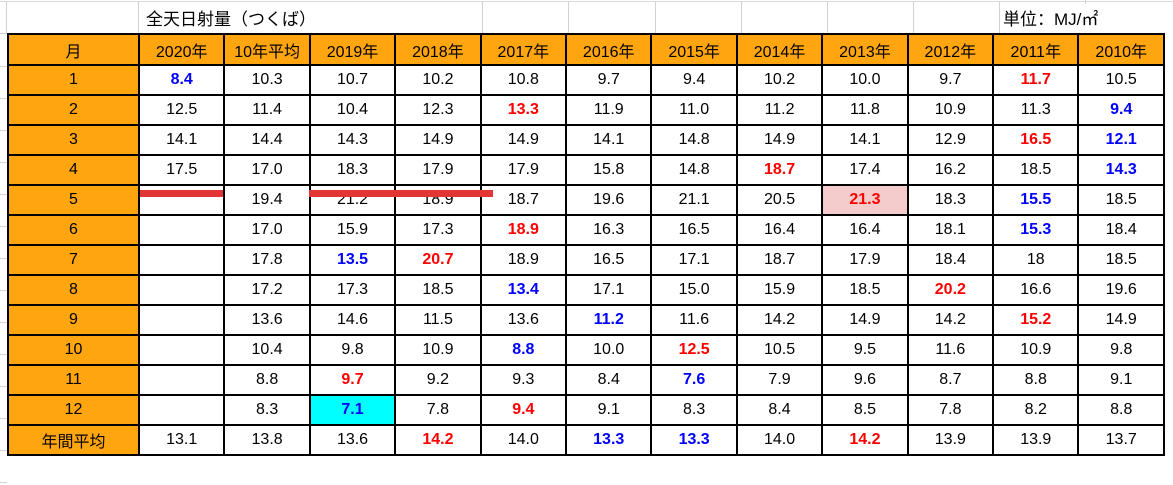  Describe the element at coordinates (352, 49) in the screenshot. I see `column-header: 2019年` at that location.